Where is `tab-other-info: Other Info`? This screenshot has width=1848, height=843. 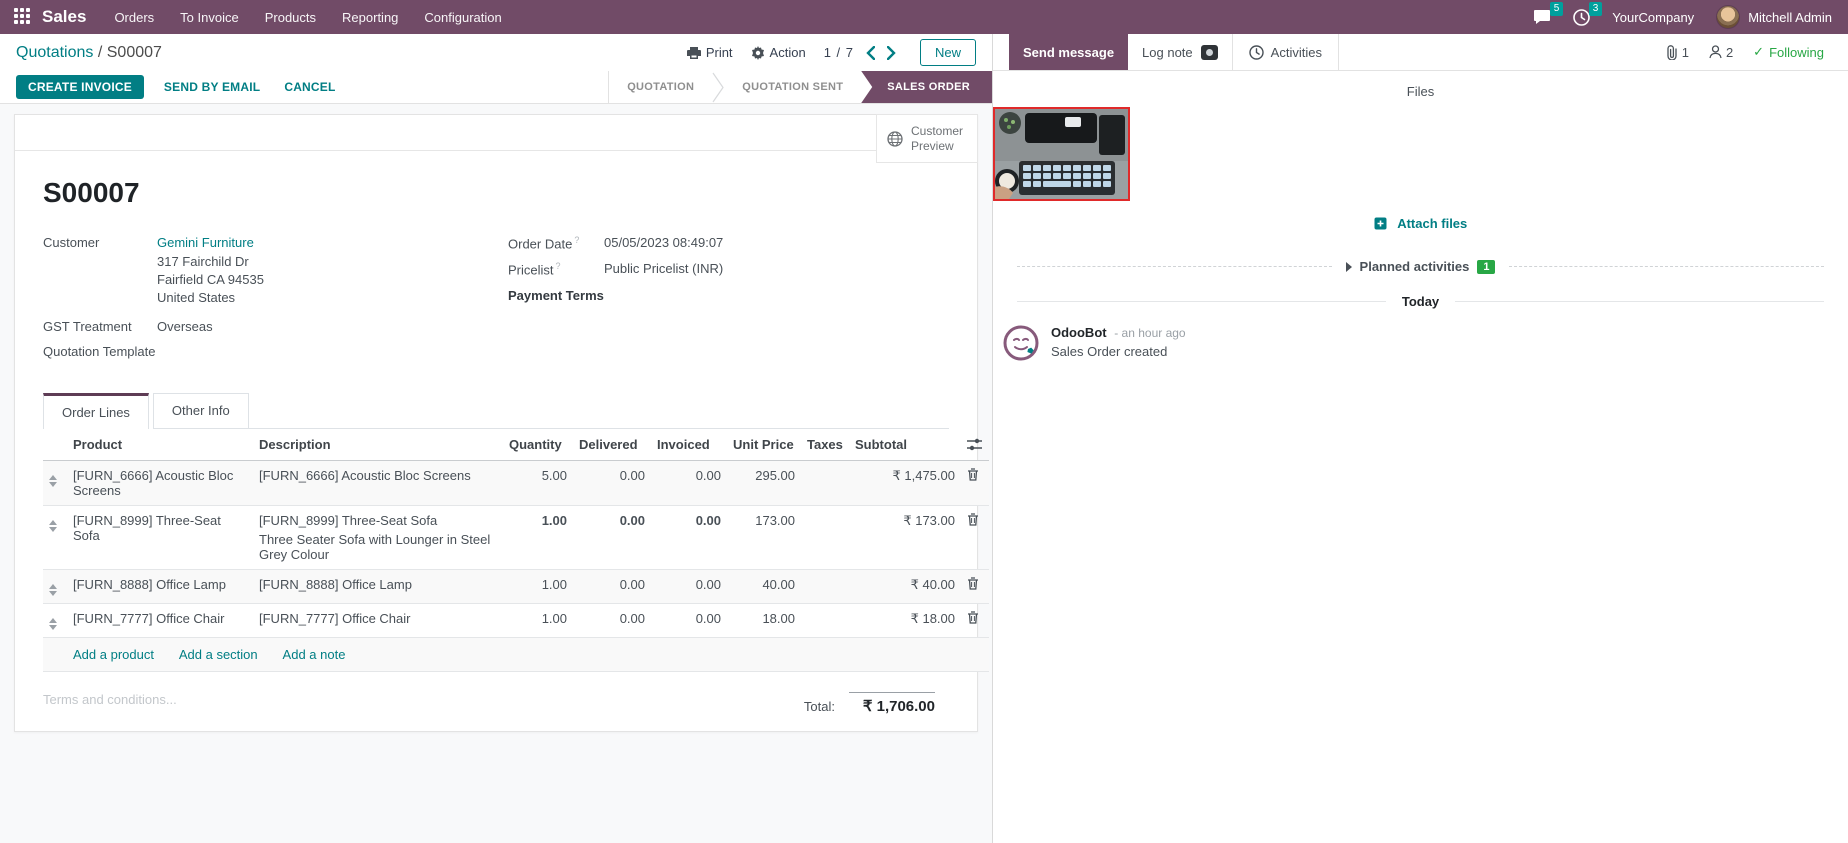 tab-other-info: Other Info is located at coordinates (200, 411).